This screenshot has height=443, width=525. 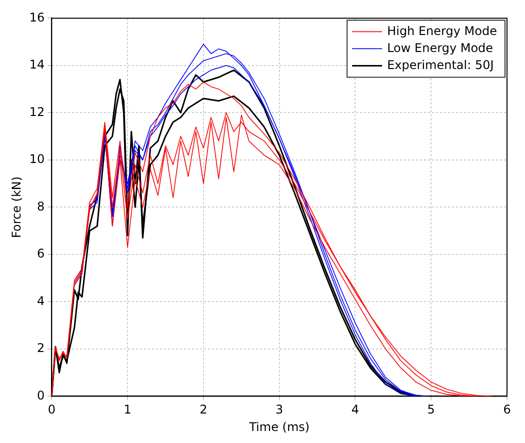 What do you see at coordinates (37, 65) in the screenshot?
I see `y-tick-label: 14` at bounding box center [37, 65].